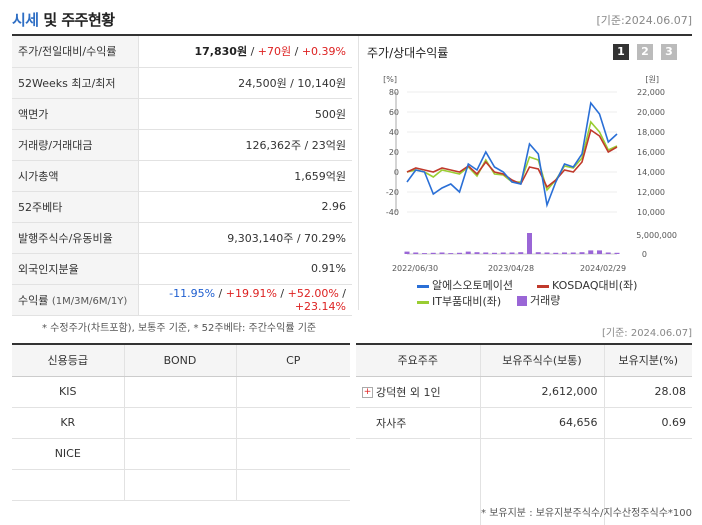  Describe the element at coordinates (645, 52) in the screenshot. I see `chart-page-2-button: 2` at that location.